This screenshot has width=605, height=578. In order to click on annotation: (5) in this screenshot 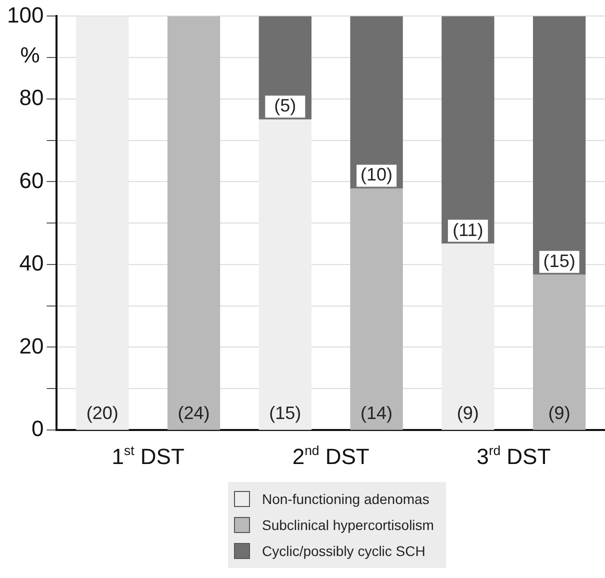, I will do `click(285, 106)`.